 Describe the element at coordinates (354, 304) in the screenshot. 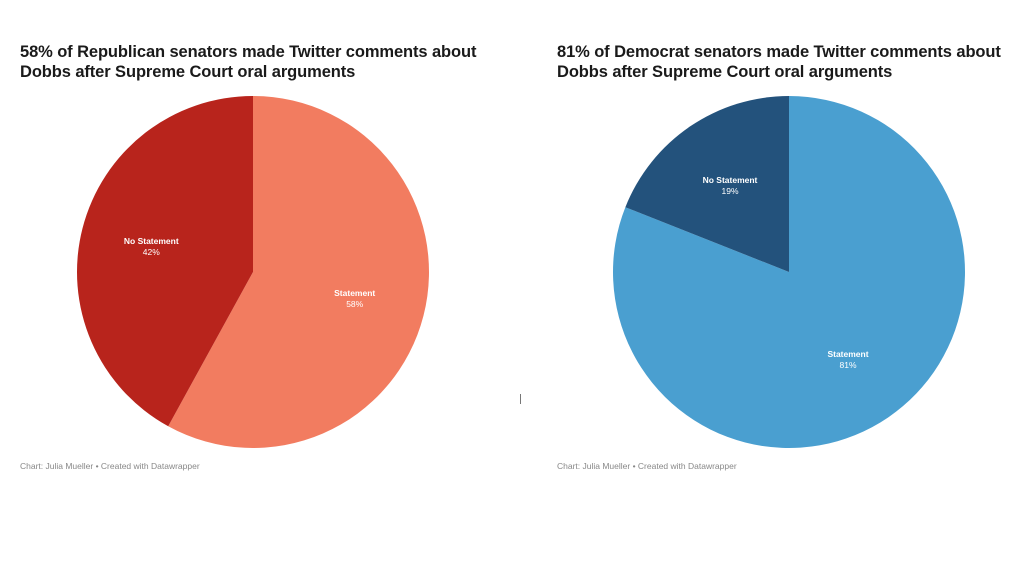

I see `slice-value-label: 58%` at that location.